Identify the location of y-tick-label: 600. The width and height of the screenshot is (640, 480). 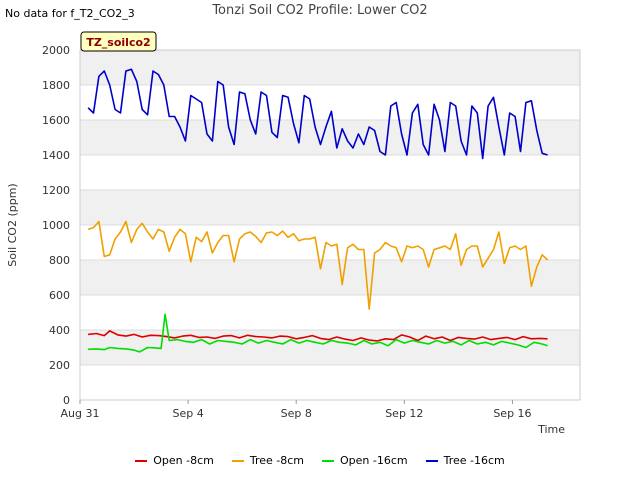
(59, 295).